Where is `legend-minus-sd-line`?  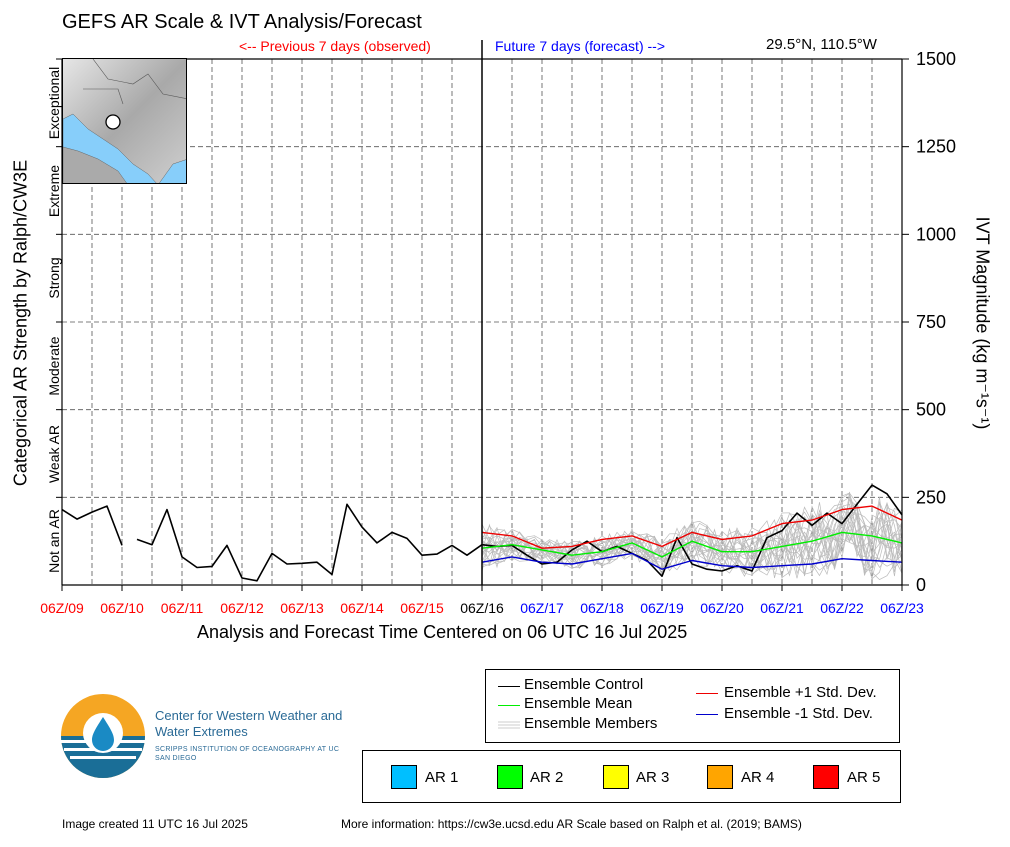
legend-minus-sd-line is located at coordinates (707, 714).